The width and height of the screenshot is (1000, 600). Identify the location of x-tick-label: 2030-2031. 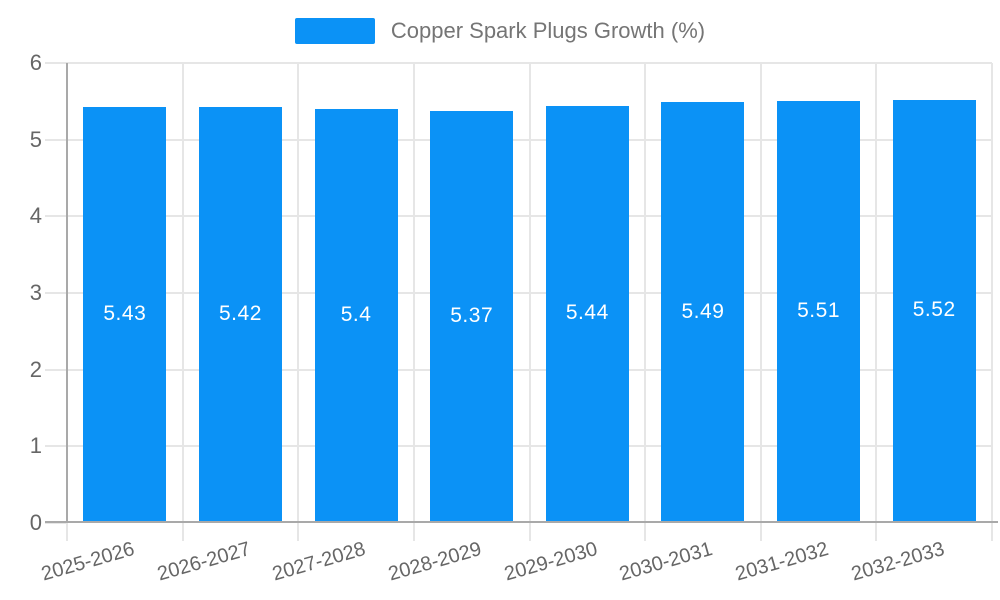
(666, 561).